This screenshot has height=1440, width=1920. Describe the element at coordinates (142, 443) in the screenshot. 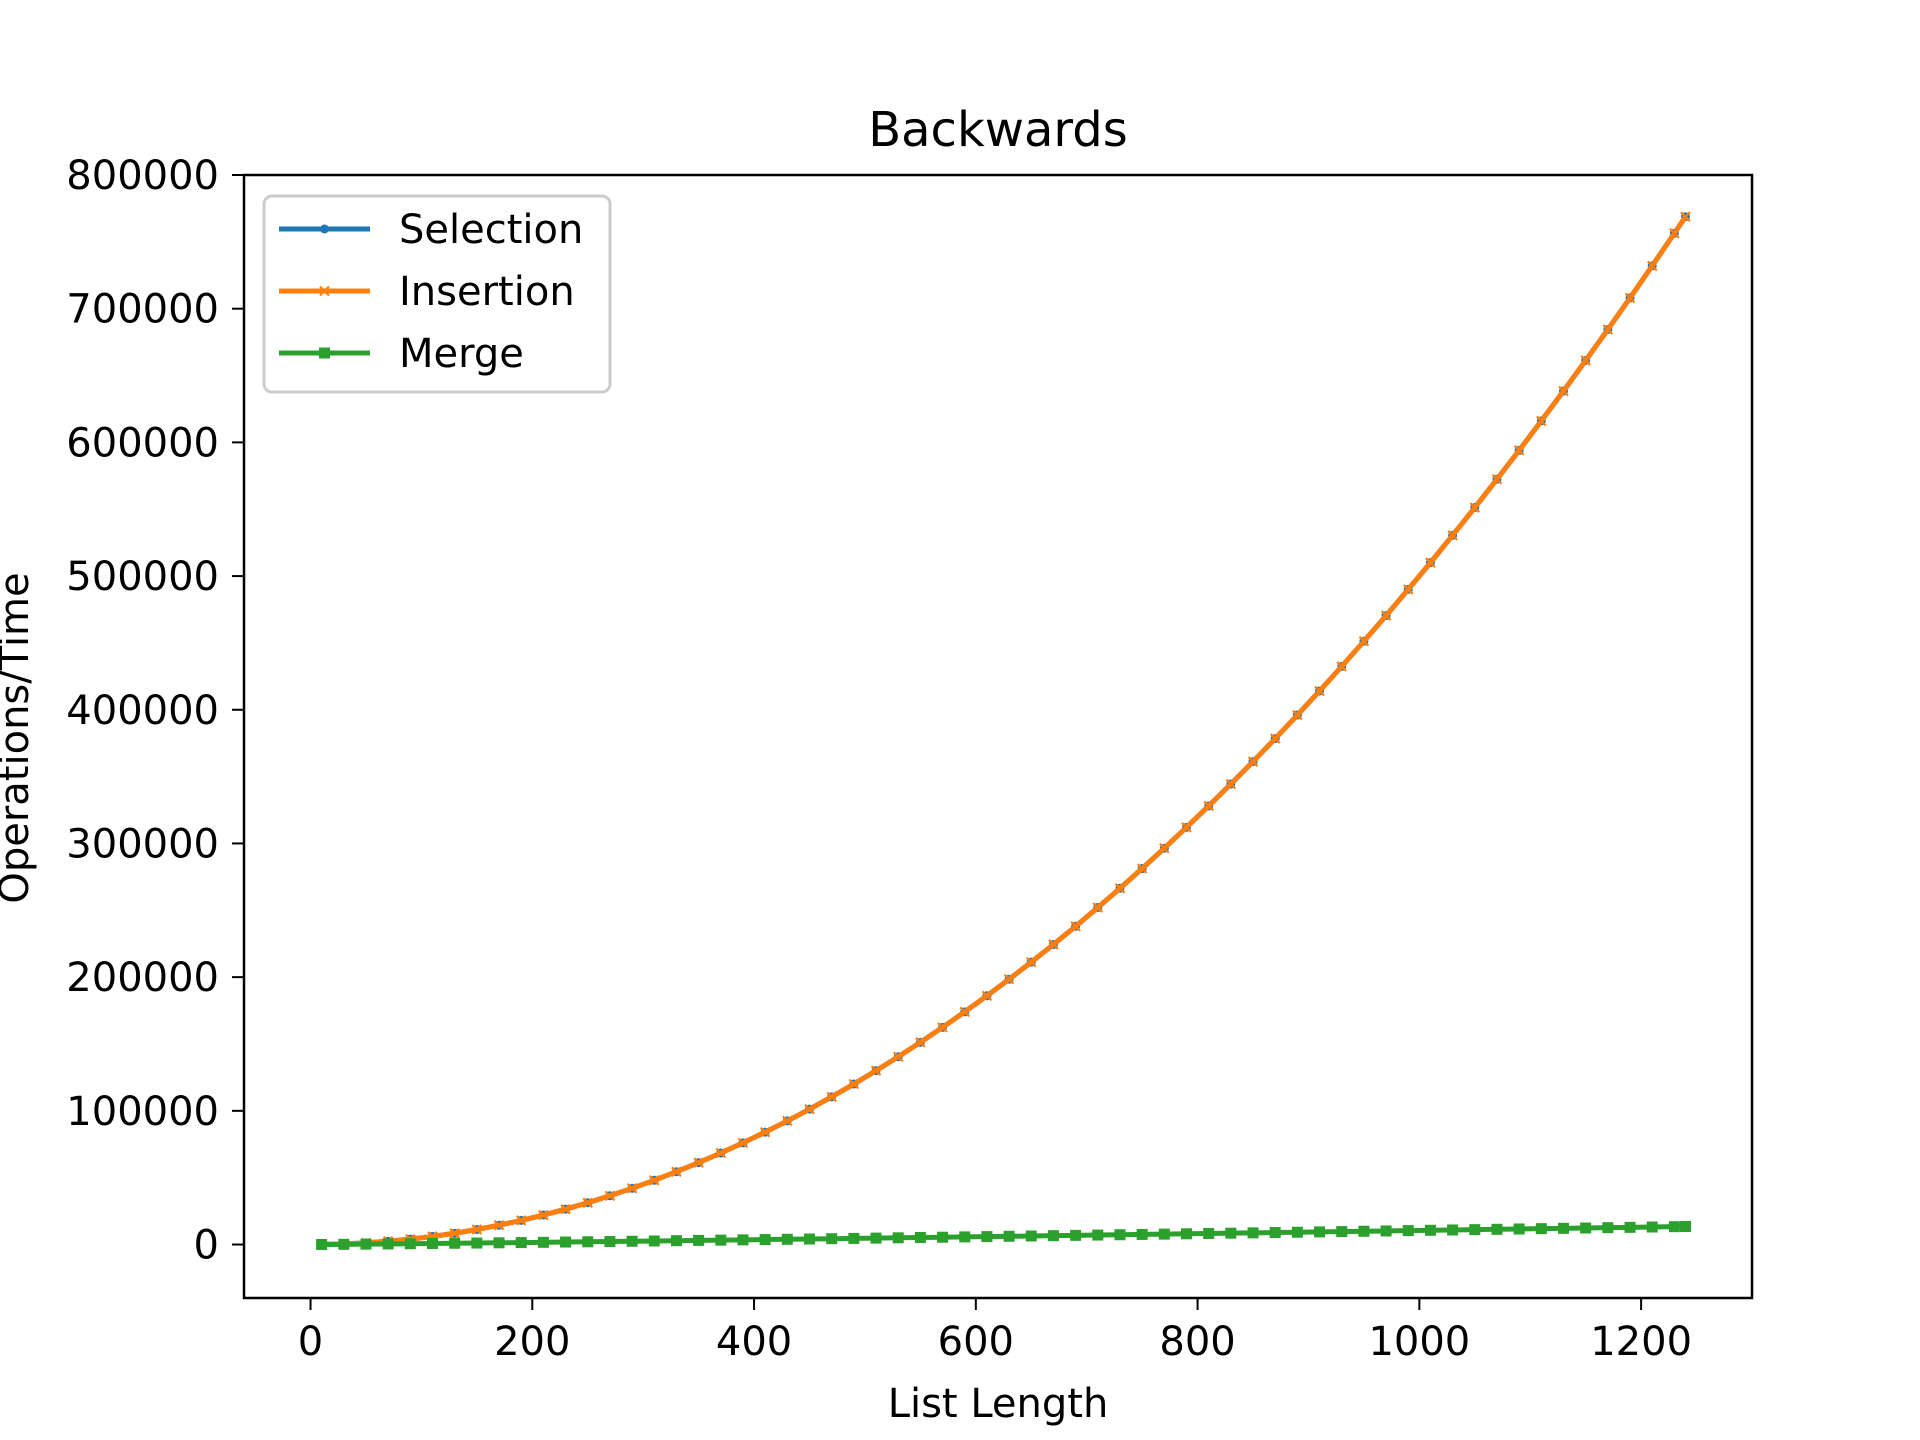

I see `y-tick-label: 600000` at that location.